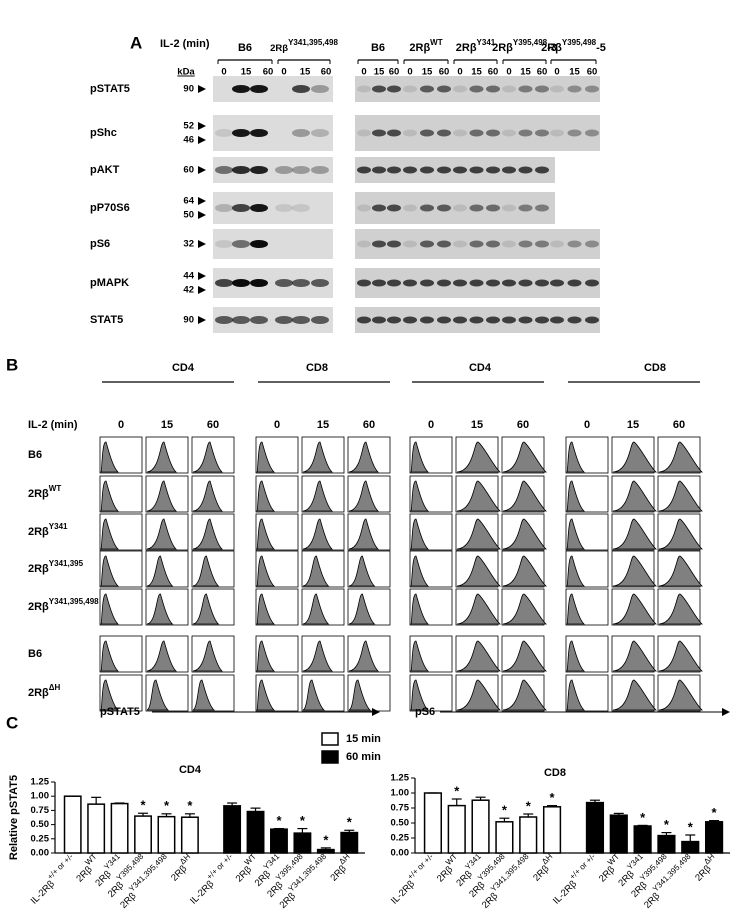  What do you see at coordinates (655, 368) in the screenshot?
I see `column-group-label: CD8` at bounding box center [655, 368].